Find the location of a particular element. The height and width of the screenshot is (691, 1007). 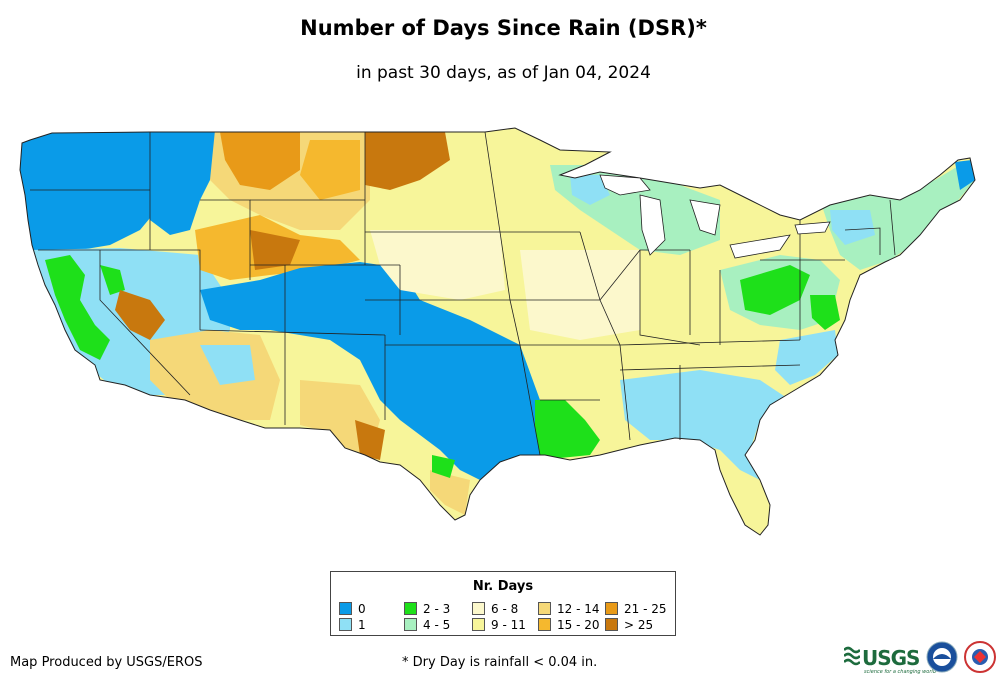

legend-title: Nr. Days is located at coordinates (503, 586).